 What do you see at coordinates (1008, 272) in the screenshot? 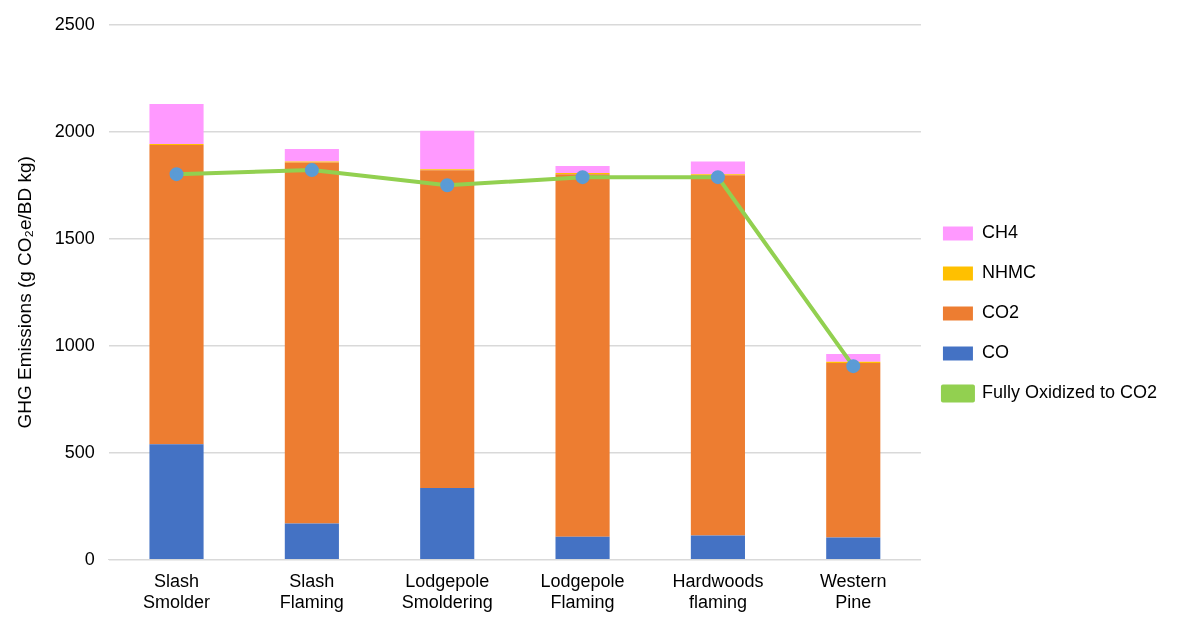
I see `legend-label: NHMC` at bounding box center [1008, 272].